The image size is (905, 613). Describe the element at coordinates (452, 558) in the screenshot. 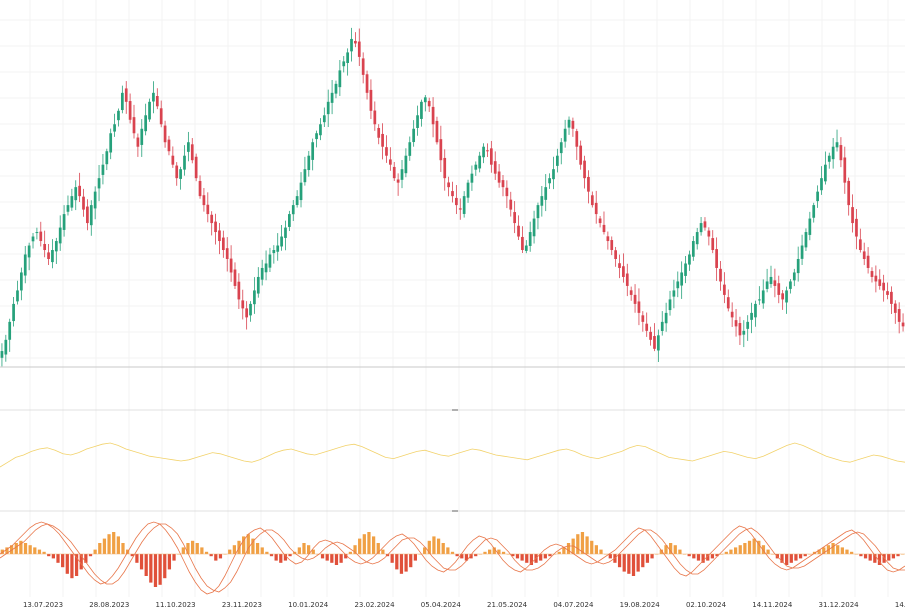

I see `macd-line` at that location.